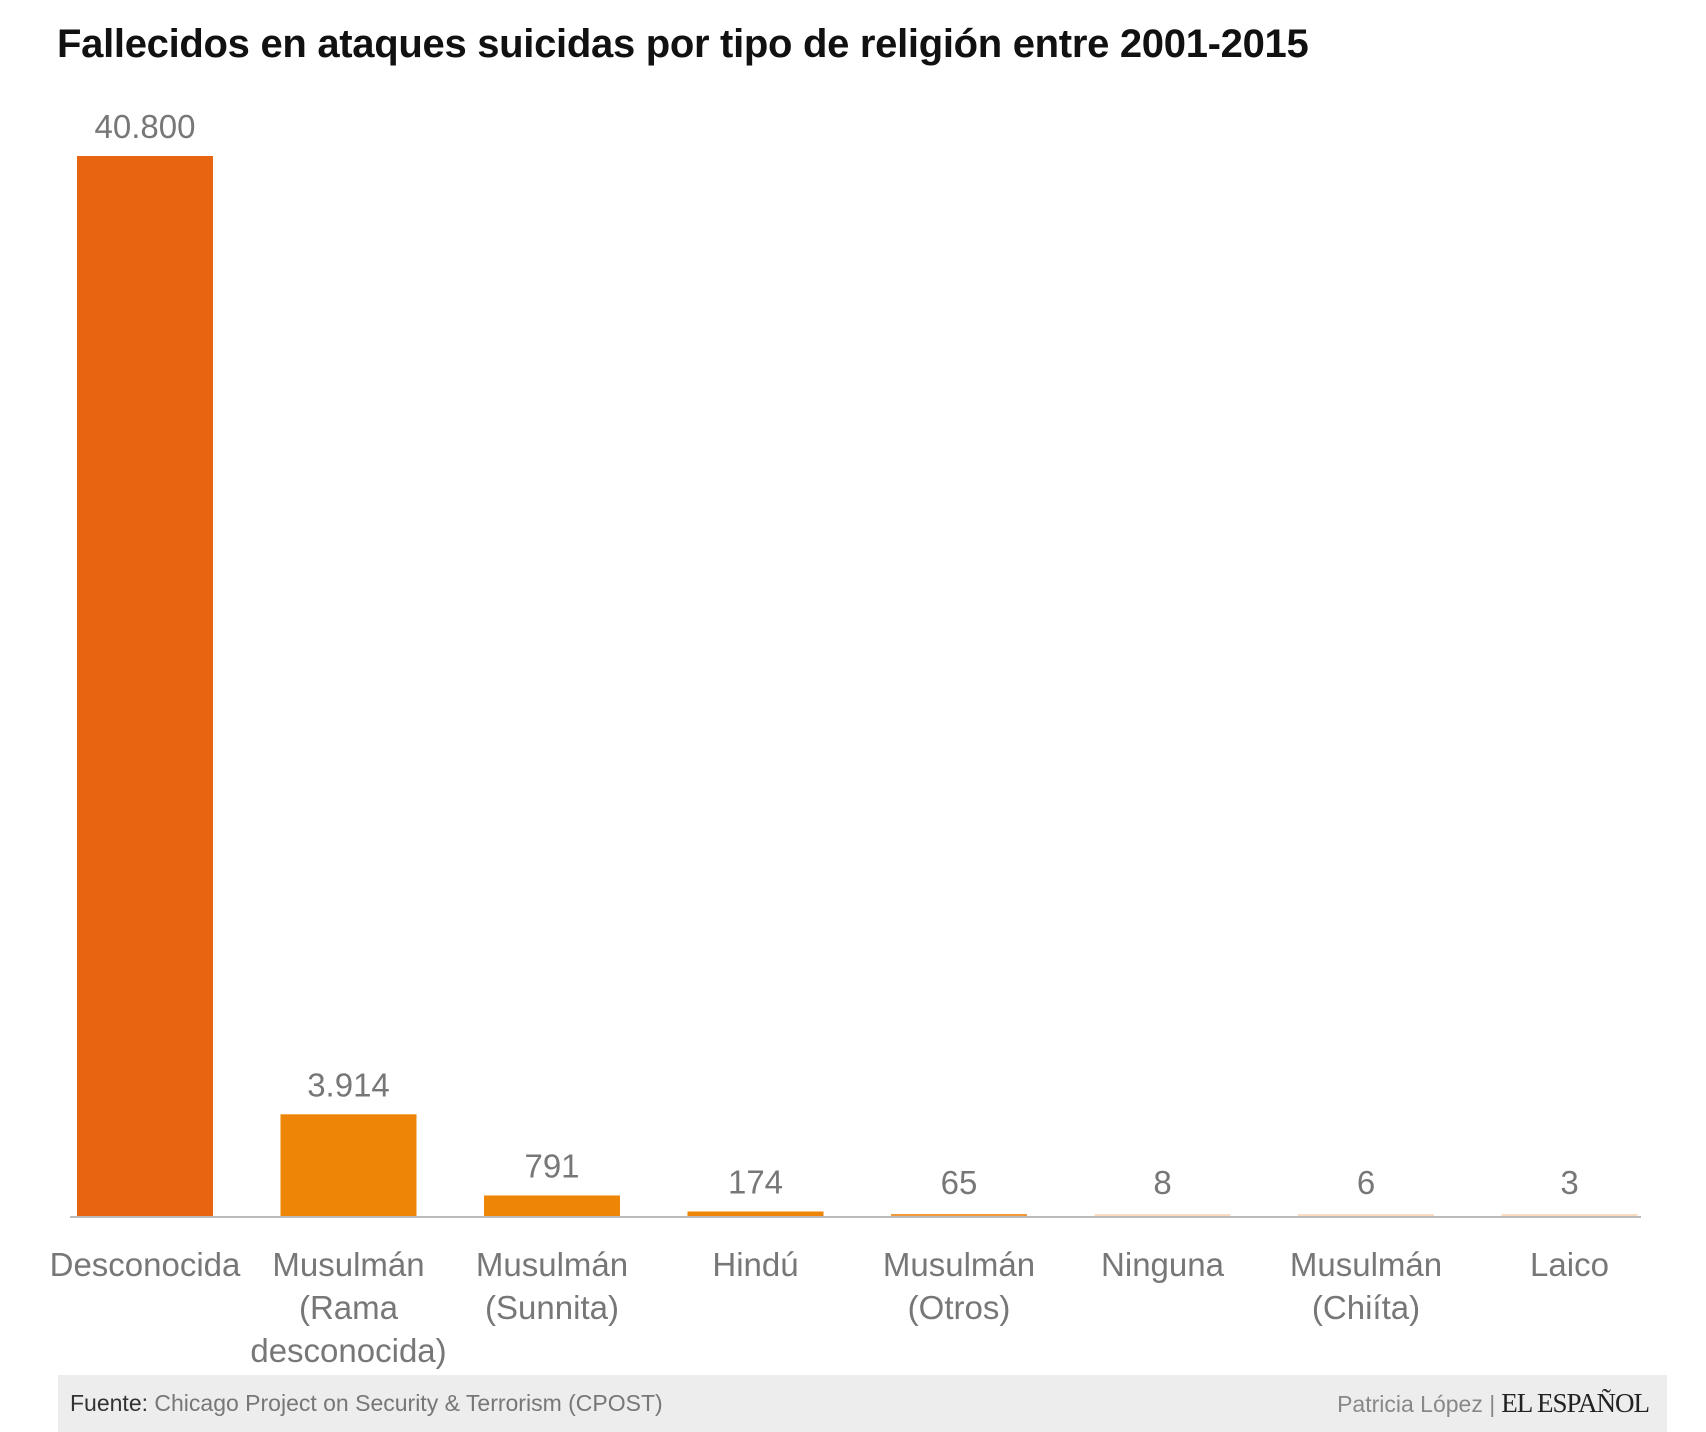 This screenshot has width=1706, height=1432. Describe the element at coordinates (1162, 1182) in the screenshot. I see `value-label: 8` at that location.